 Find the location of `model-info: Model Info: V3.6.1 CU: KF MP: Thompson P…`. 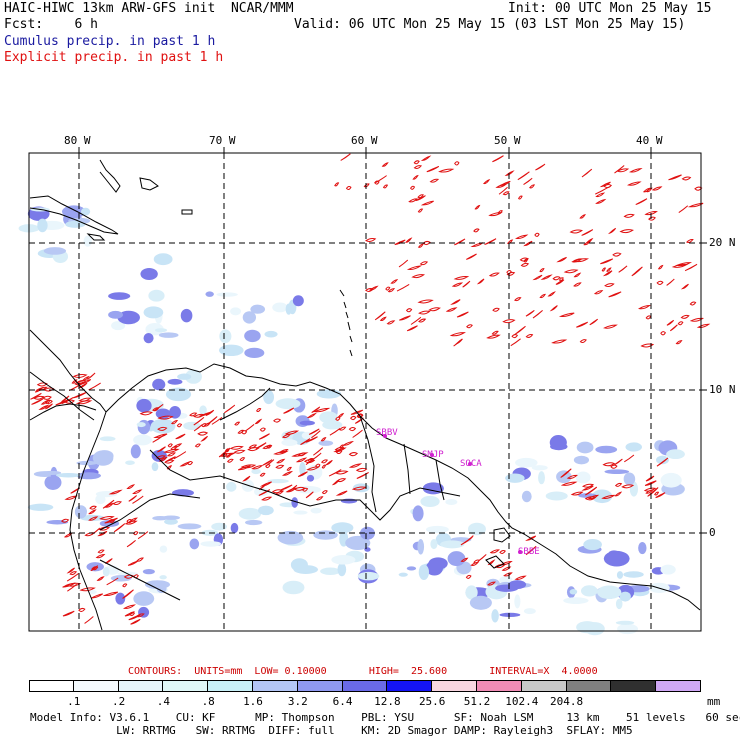

model-info: Model Info: V3.6.1 CU: KF MP: Thompson P… is located at coordinates (385, 717).